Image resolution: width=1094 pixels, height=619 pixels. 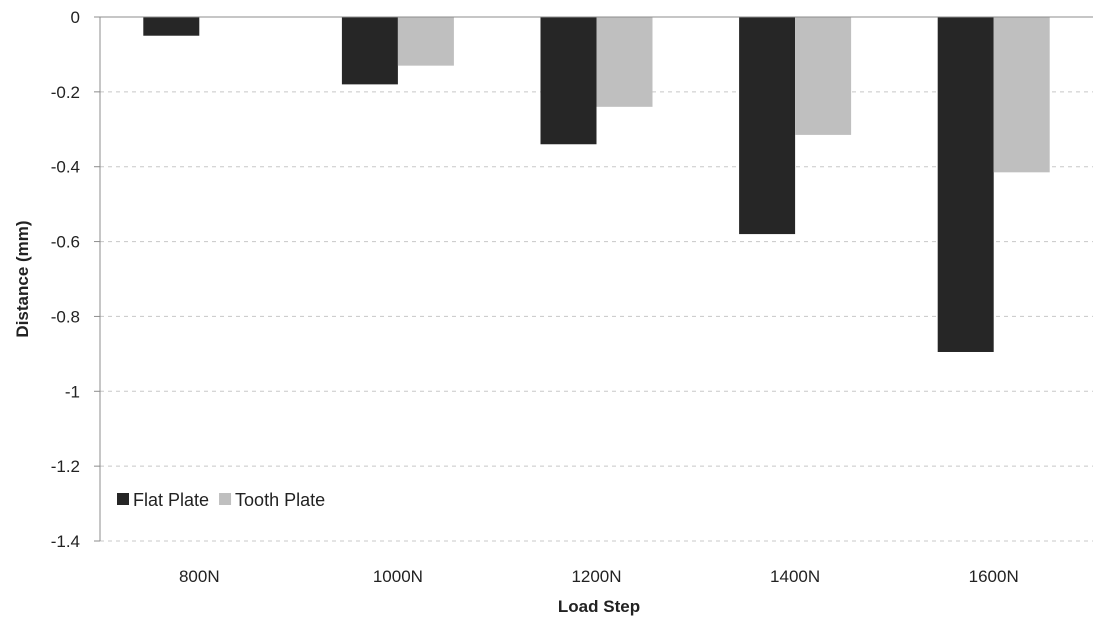 I want to click on y-tick-label: -1.4, so click(x=65, y=541).